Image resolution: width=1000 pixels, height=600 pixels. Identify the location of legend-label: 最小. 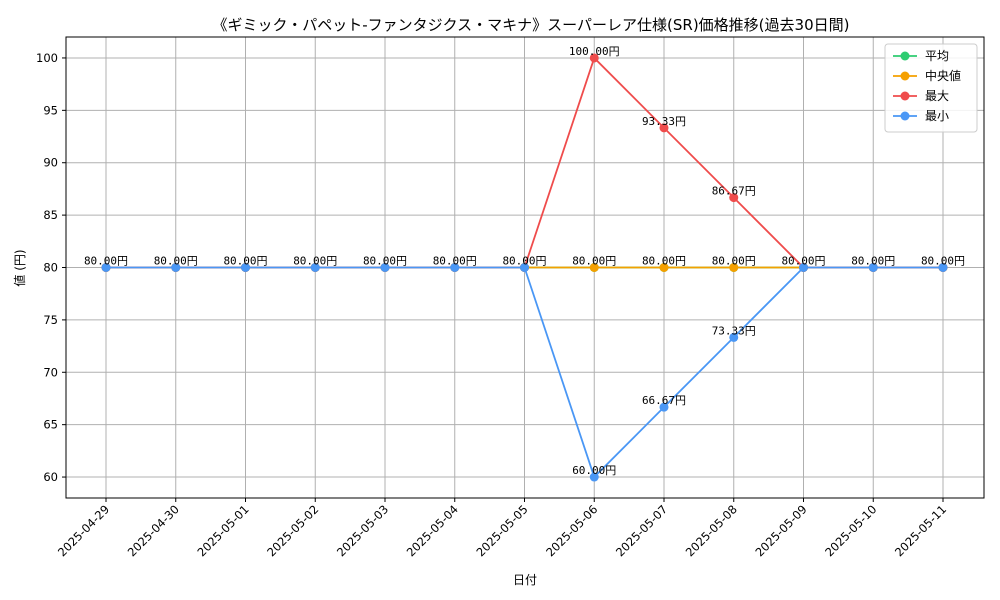
(937, 116).